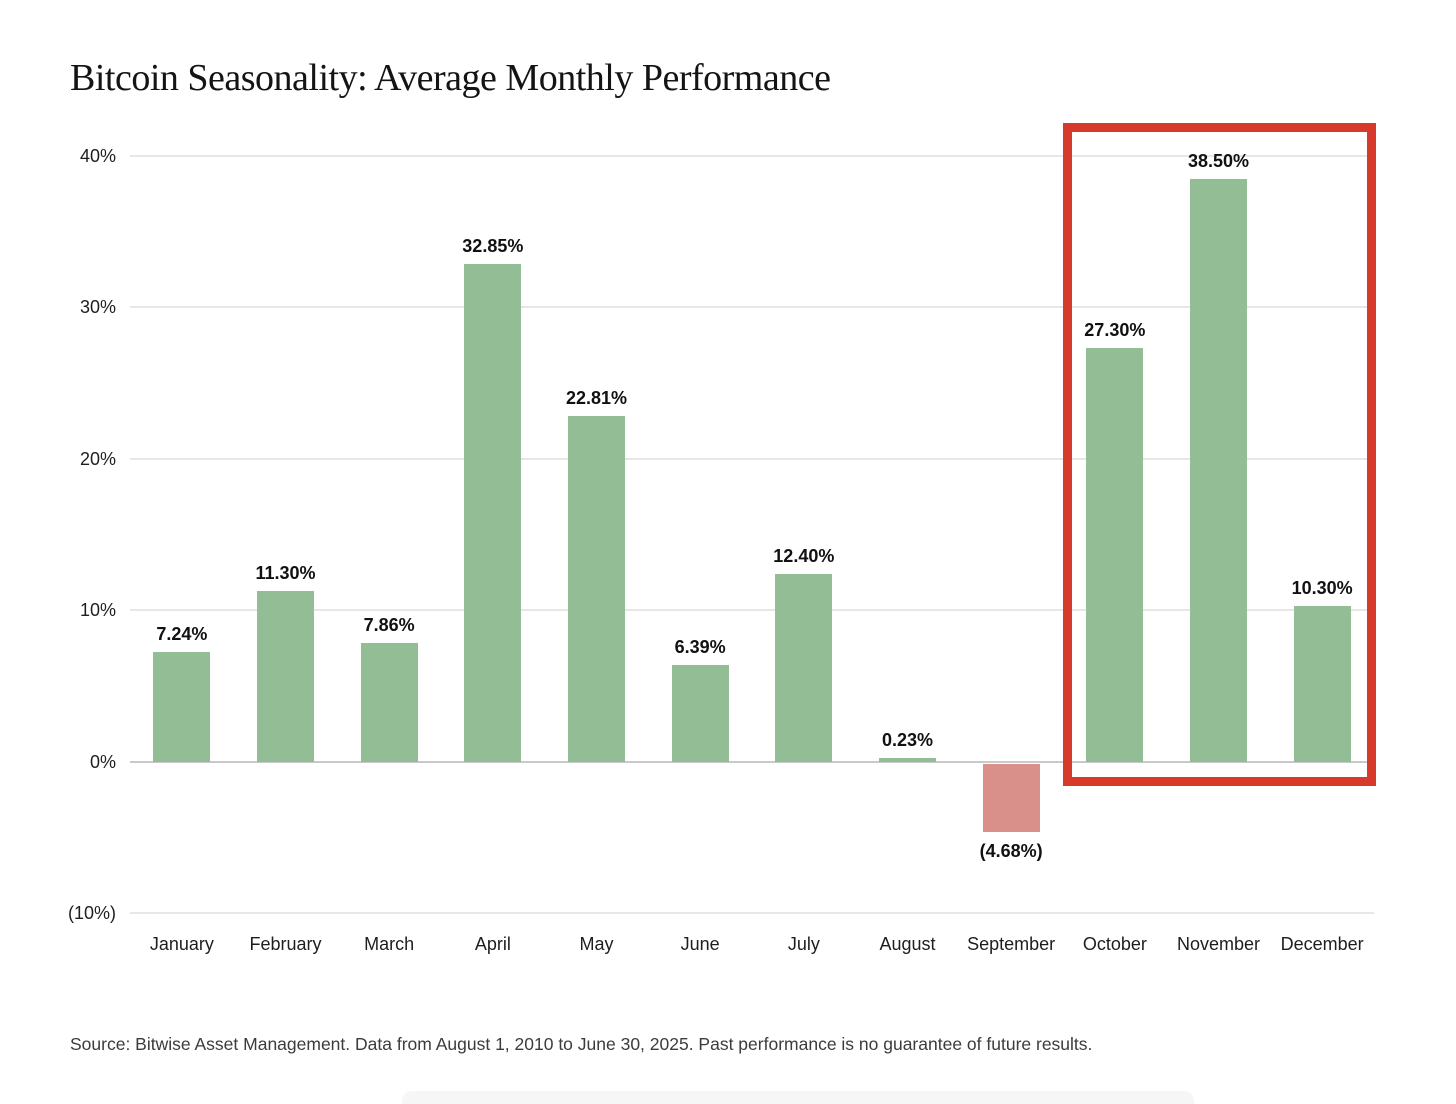  What do you see at coordinates (97, 458) in the screenshot?
I see `y-axis-label: 20%` at bounding box center [97, 458].